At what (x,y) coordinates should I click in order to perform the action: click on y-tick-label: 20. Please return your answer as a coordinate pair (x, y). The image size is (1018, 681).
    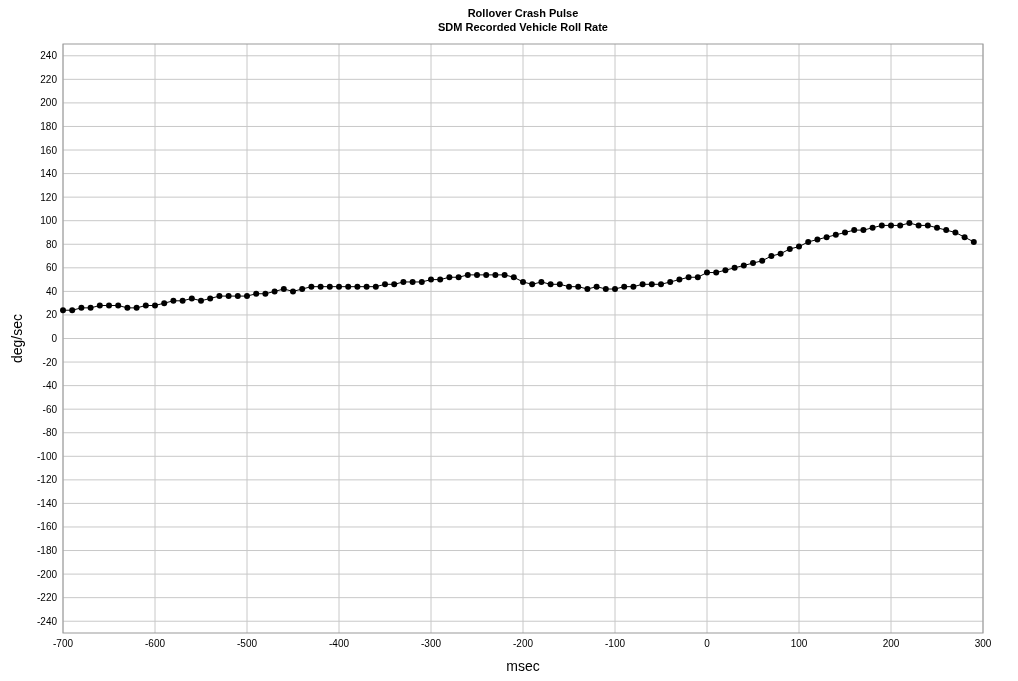
    Looking at the image, I should click on (51, 315).